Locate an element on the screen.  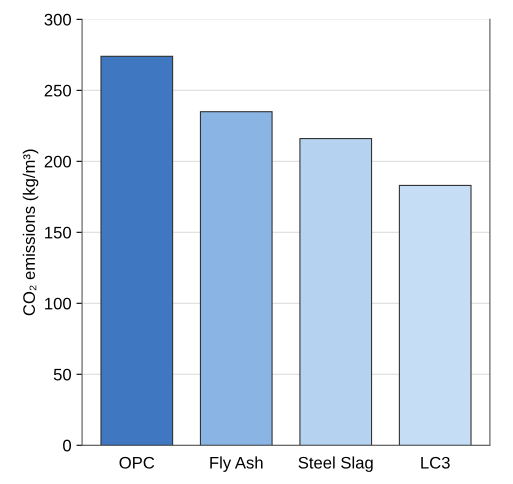
y-tick-label: 100 is located at coordinates (58, 304).